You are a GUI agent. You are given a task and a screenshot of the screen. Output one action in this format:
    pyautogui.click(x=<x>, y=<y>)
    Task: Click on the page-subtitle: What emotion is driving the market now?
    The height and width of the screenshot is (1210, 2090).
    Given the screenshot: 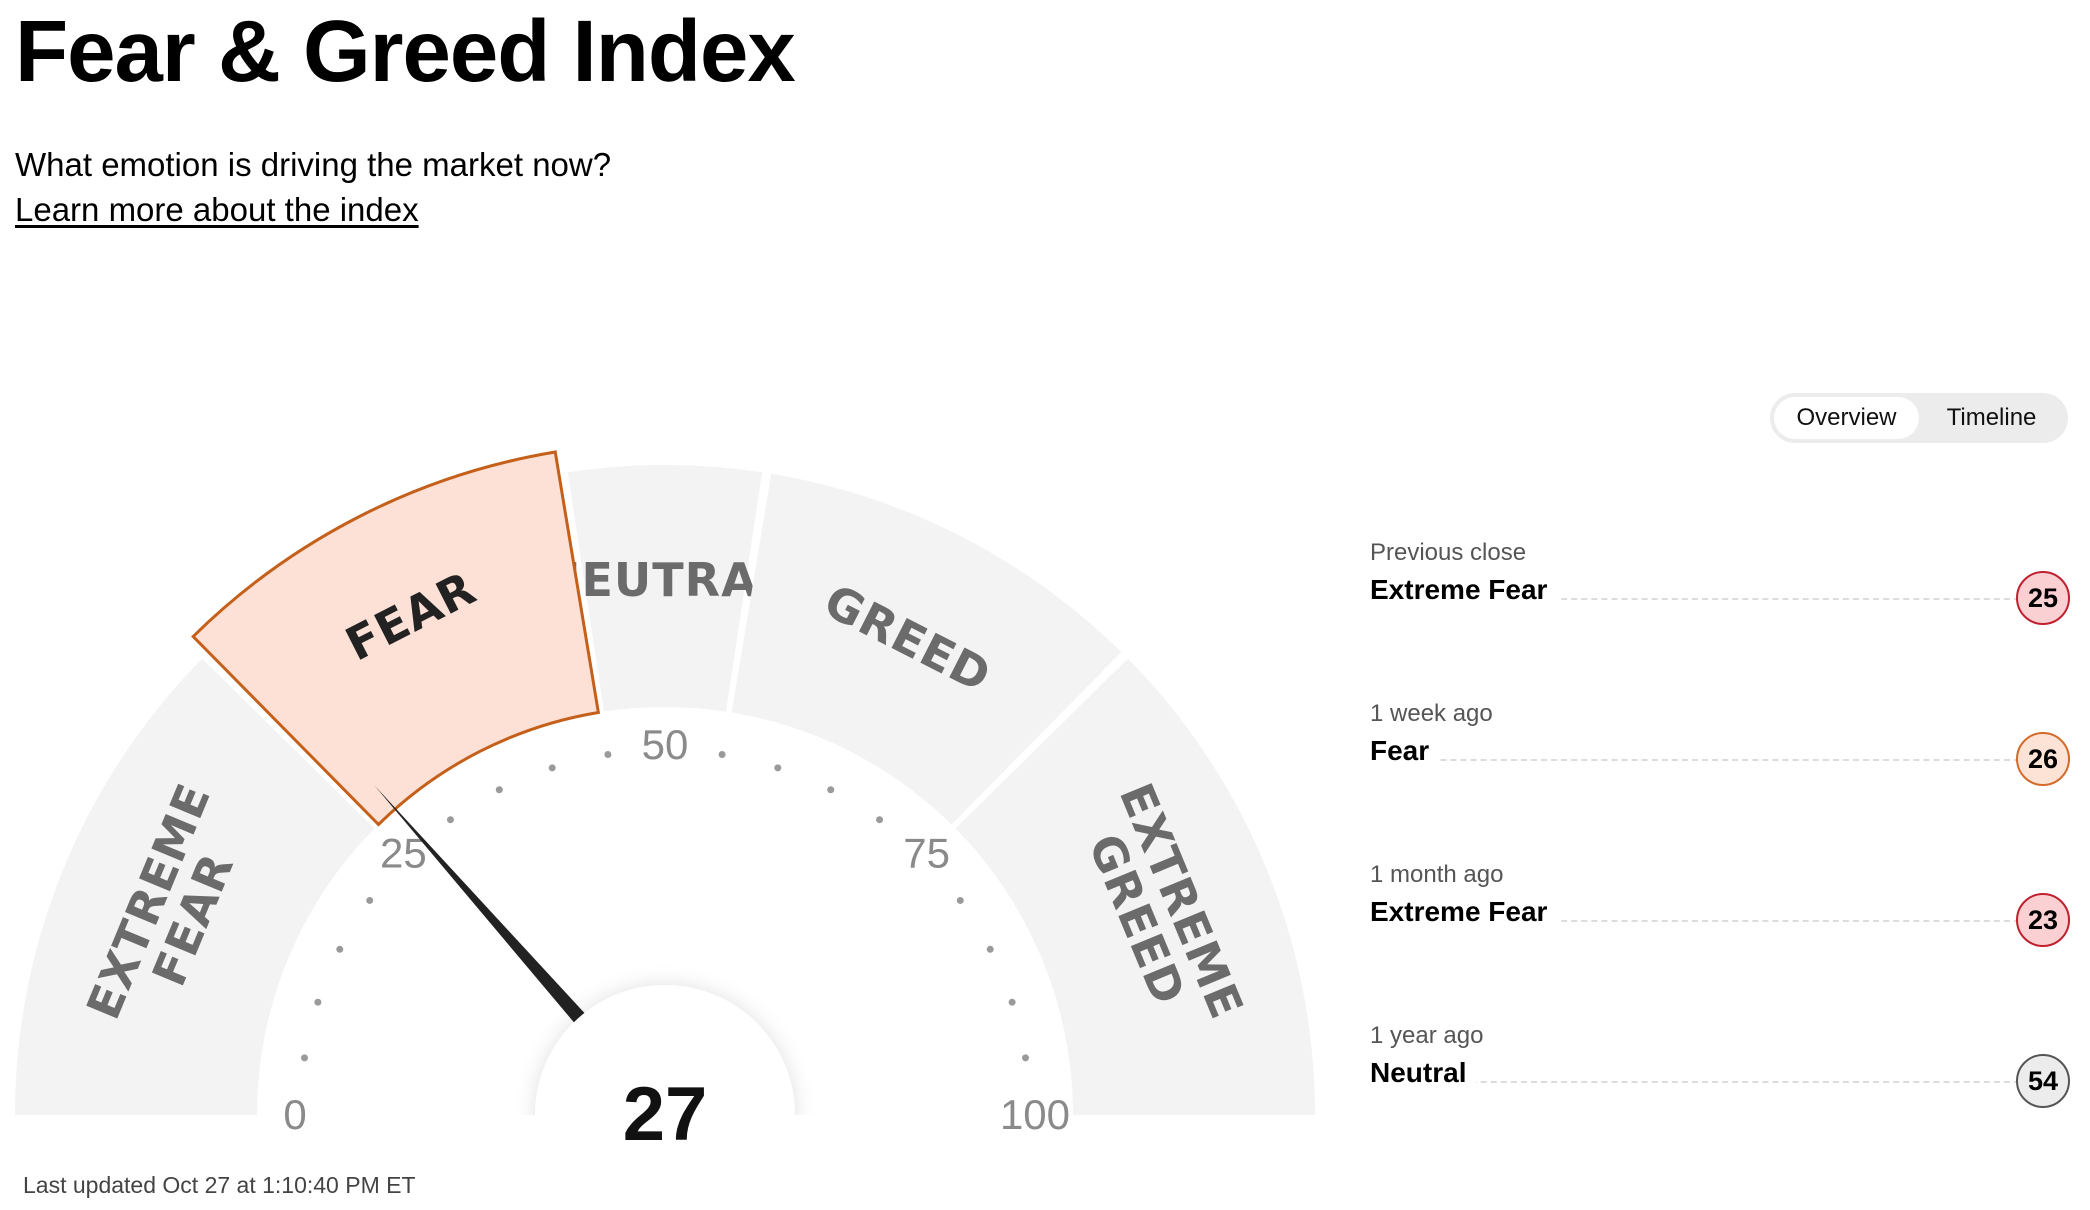 What is the action you would take?
    pyautogui.click(x=313, y=164)
    